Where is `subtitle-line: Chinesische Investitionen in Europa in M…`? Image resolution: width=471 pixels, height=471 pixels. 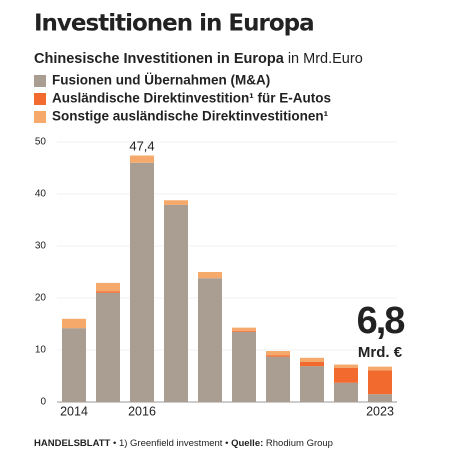
subtitle-line: Chinesische Investitionen in Europa in M… is located at coordinates (198, 59).